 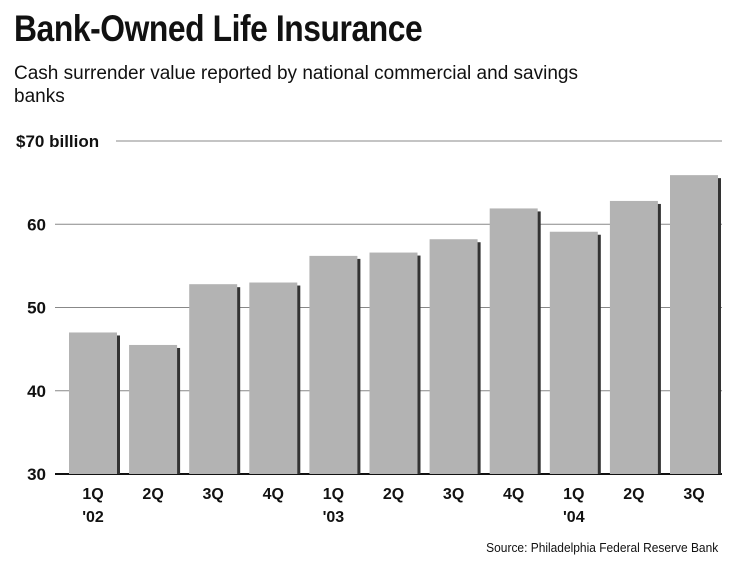 What do you see at coordinates (57, 308) in the screenshot?
I see `y-axis-ticks: 30 40 50 60 $70 billion` at bounding box center [57, 308].